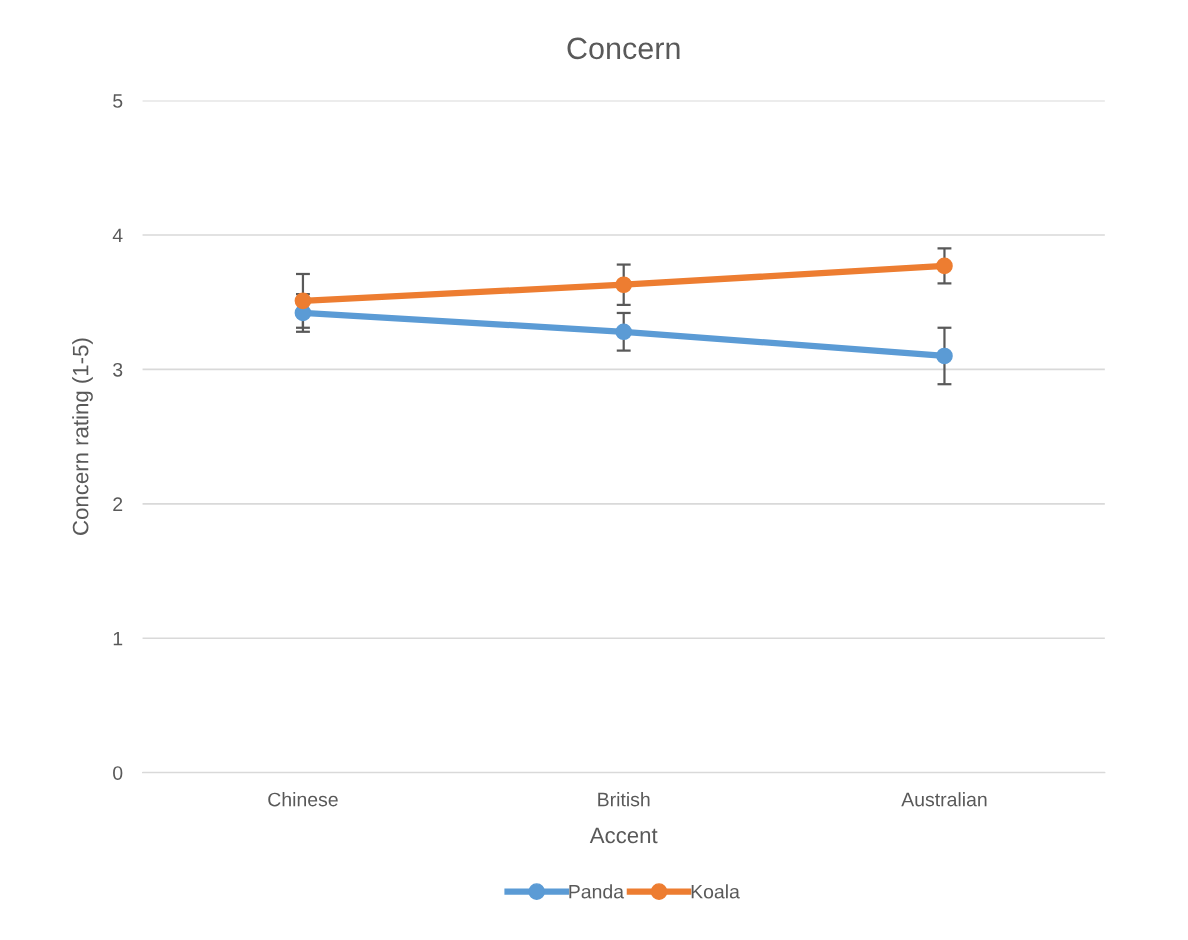  Describe the element at coordinates (118, 773) in the screenshot. I see `y-tick-label: 0` at that location.